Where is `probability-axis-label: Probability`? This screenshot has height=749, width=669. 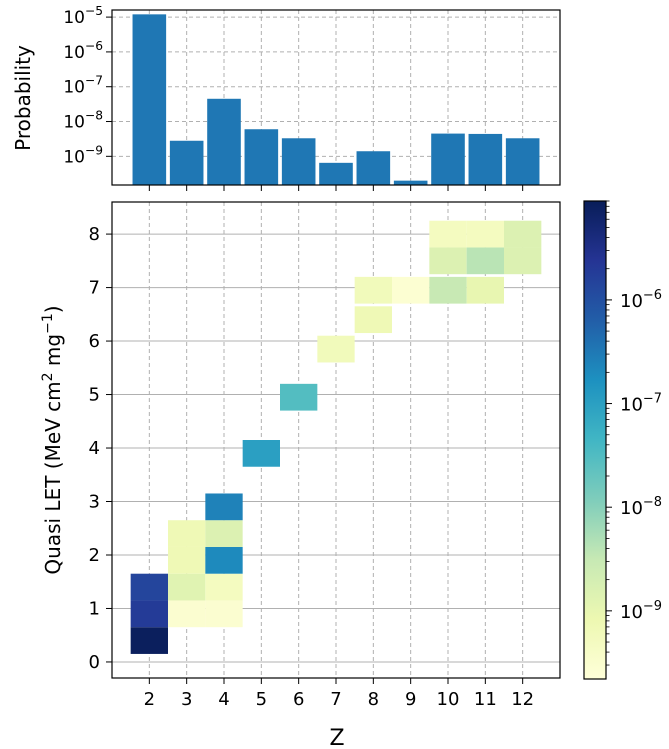
probability-axis-label: Probability is located at coordinates (23, 98).